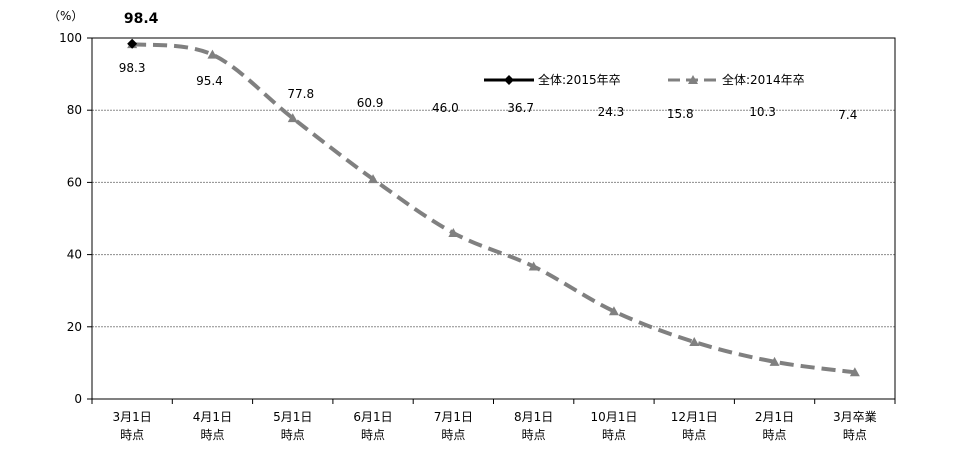  I want to click on data-label-2014: 77.8, so click(300, 94).